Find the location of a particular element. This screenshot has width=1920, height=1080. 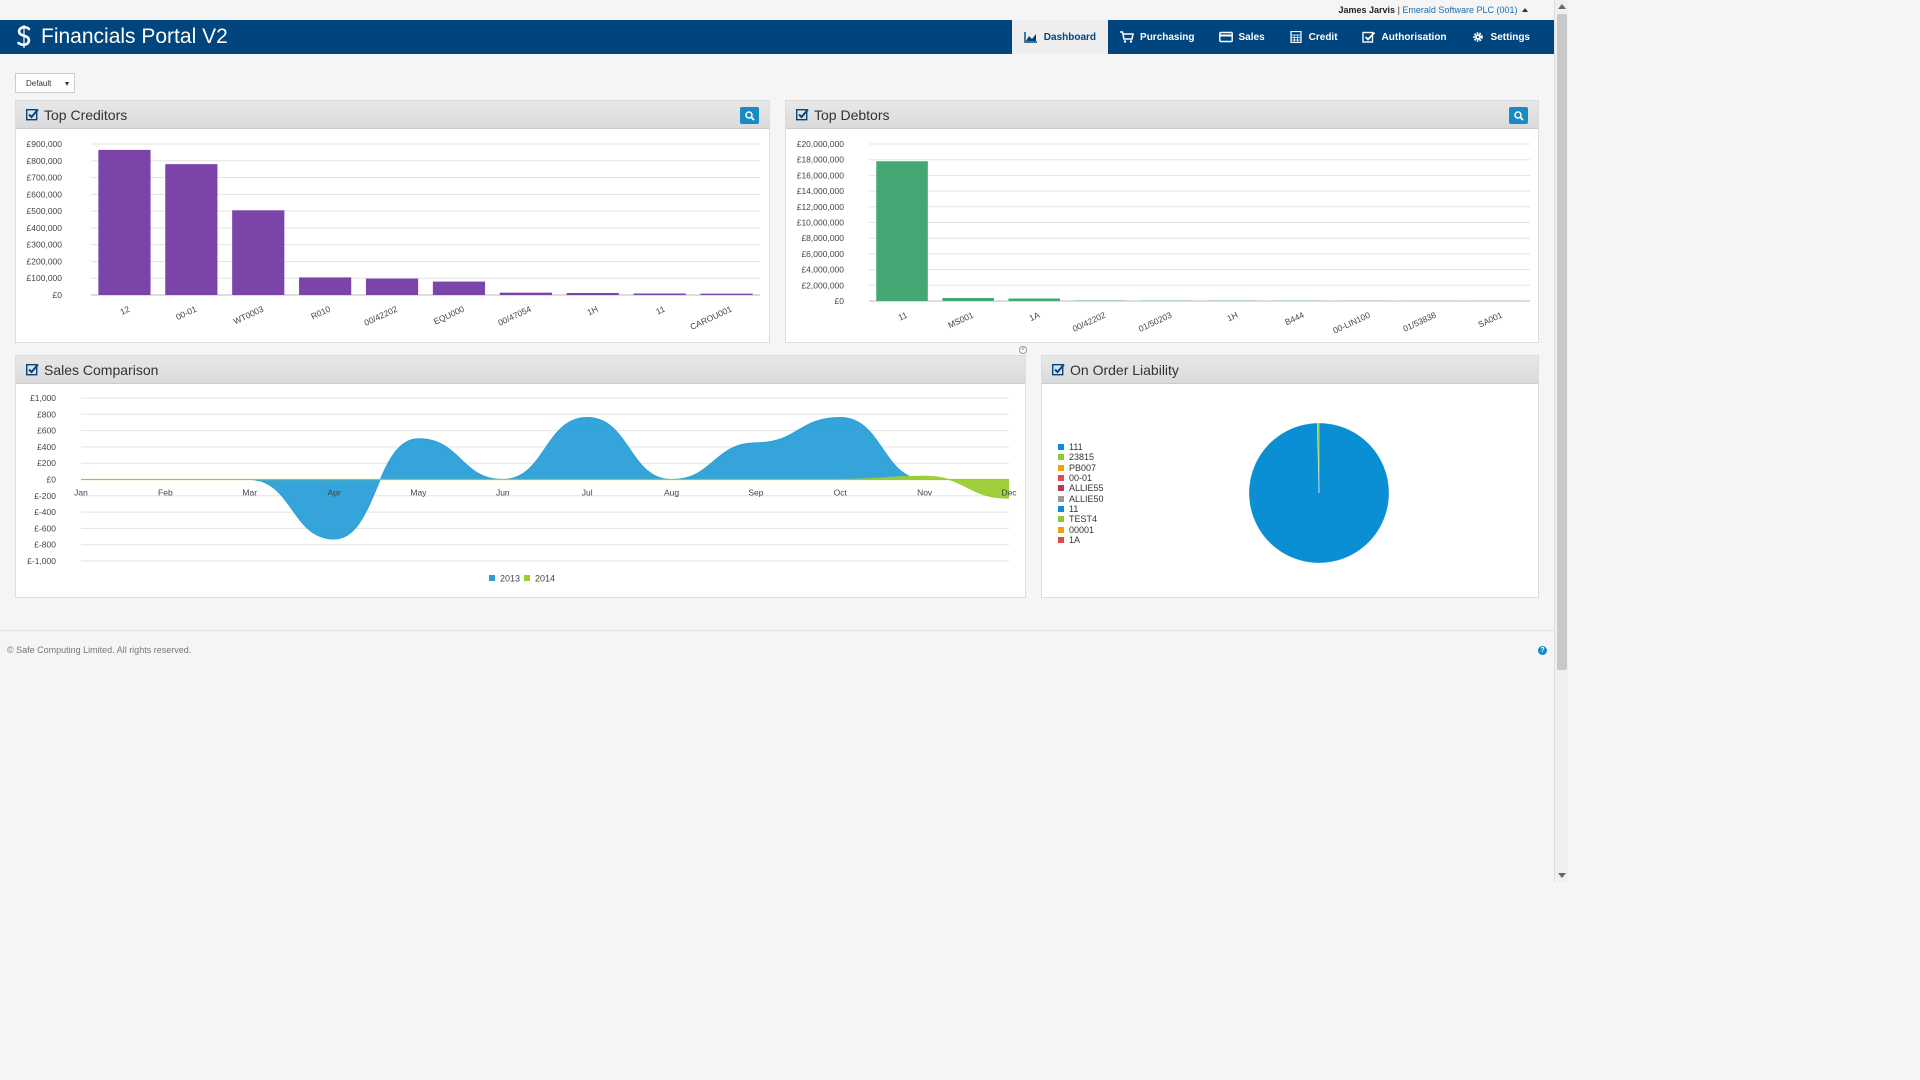

series-area-2013 is located at coordinates (545, 478).